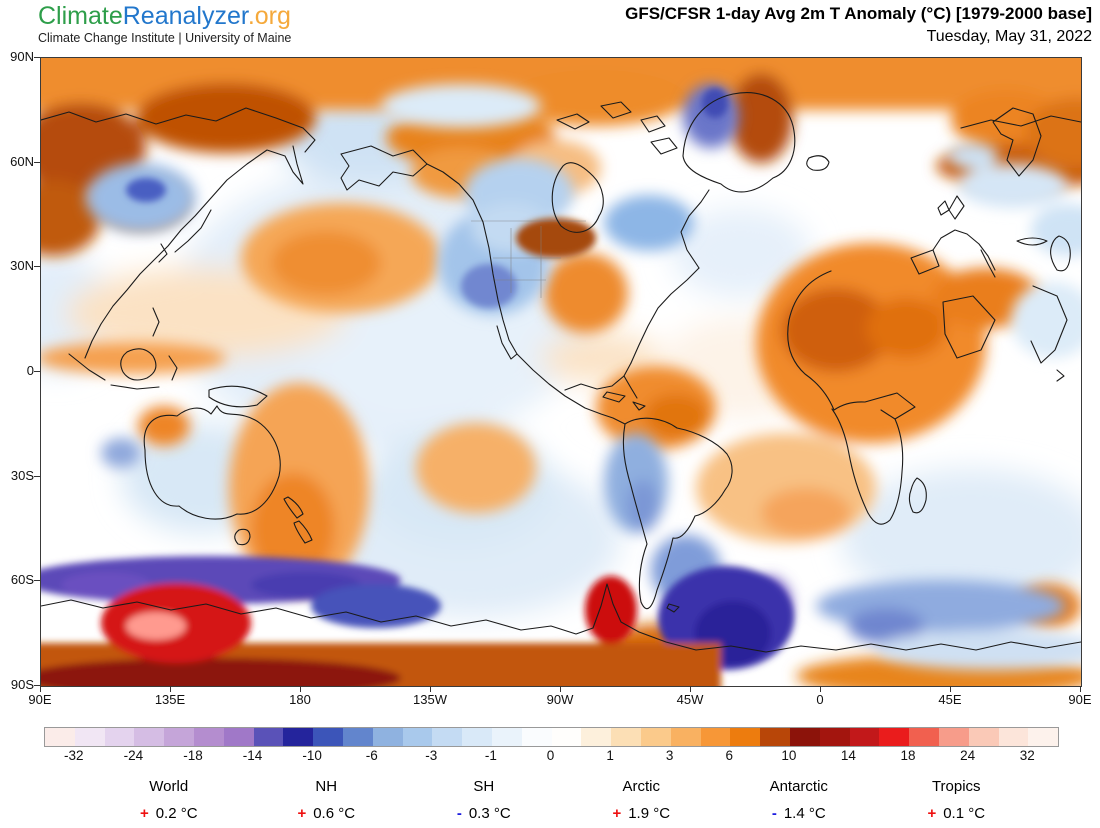 The width and height of the screenshot is (1100, 828). Describe the element at coordinates (327, 800) in the screenshot. I see `stat-region-nh: NH +0.6 °C` at that location.